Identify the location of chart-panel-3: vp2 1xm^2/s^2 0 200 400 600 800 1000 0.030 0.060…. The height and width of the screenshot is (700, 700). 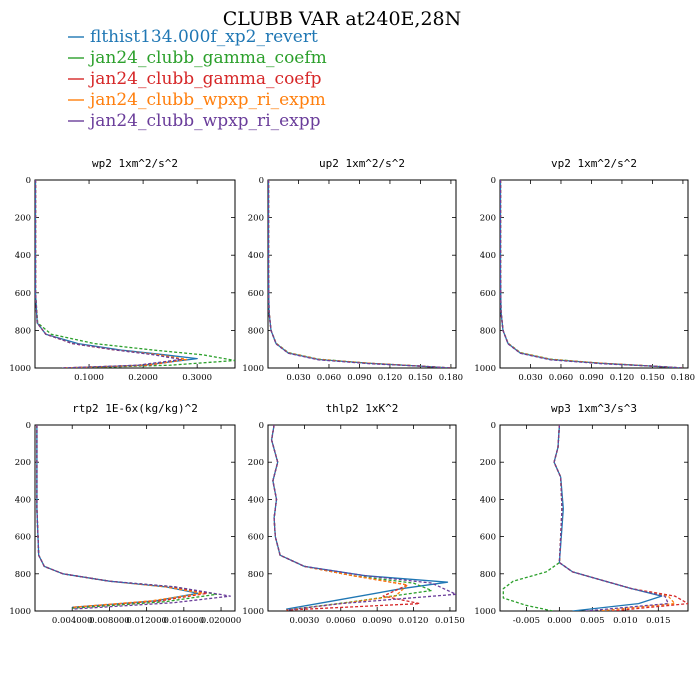
(584, 270).